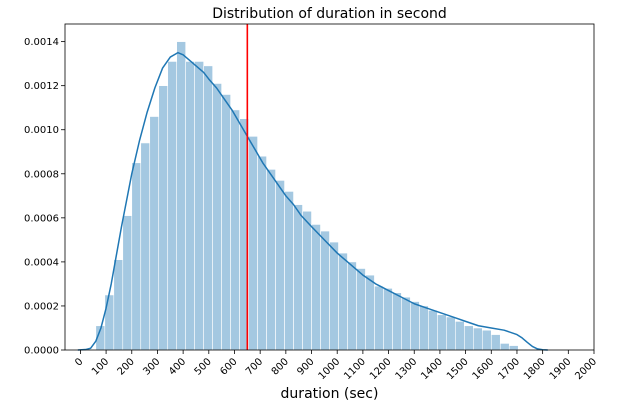 This screenshot has height=407, width=626. Describe the element at coordinates (41, 42) in the screenshot. I see `y-tick-label: 0.0014` at that location.